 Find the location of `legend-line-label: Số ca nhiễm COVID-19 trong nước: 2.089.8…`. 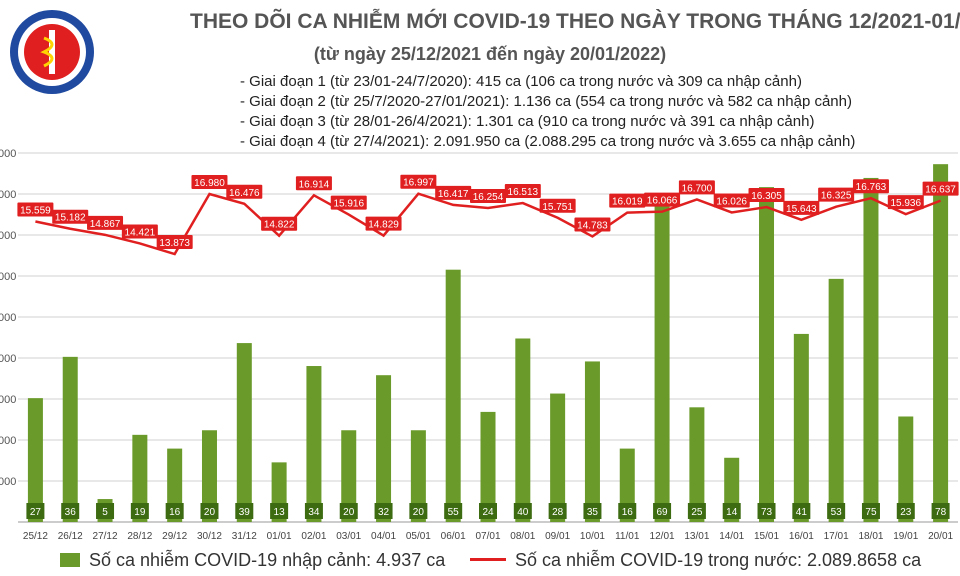

legend-line-label: Số ca nhiễm COVID-19 trong nước: 2.089.8… is located at coordinates (718, 560).